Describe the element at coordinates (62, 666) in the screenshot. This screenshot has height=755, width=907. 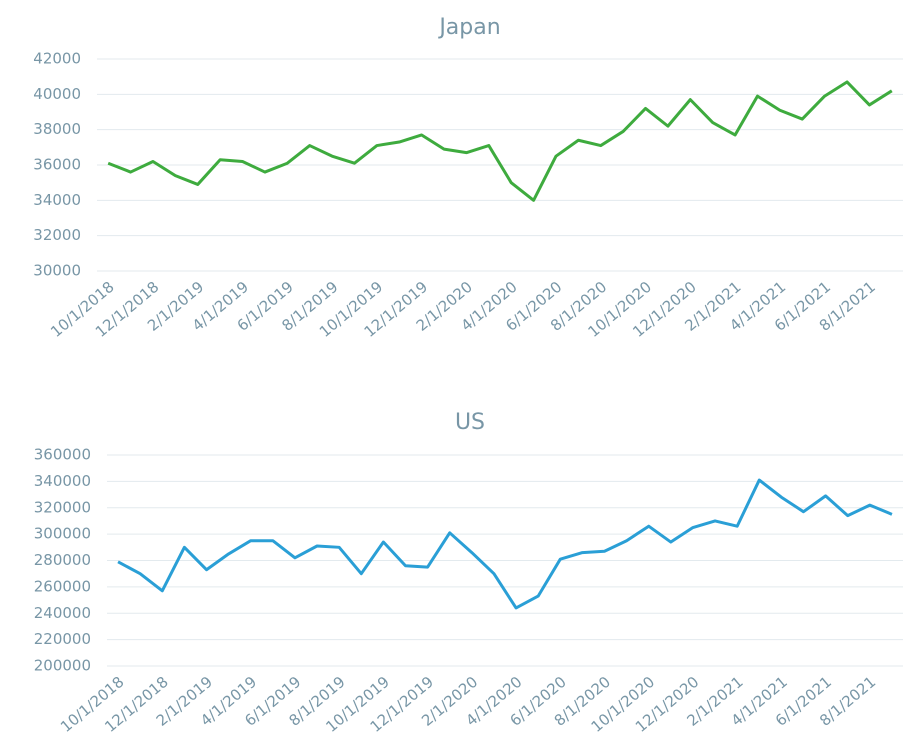
I see `y-tick-label: 200000` at that location.